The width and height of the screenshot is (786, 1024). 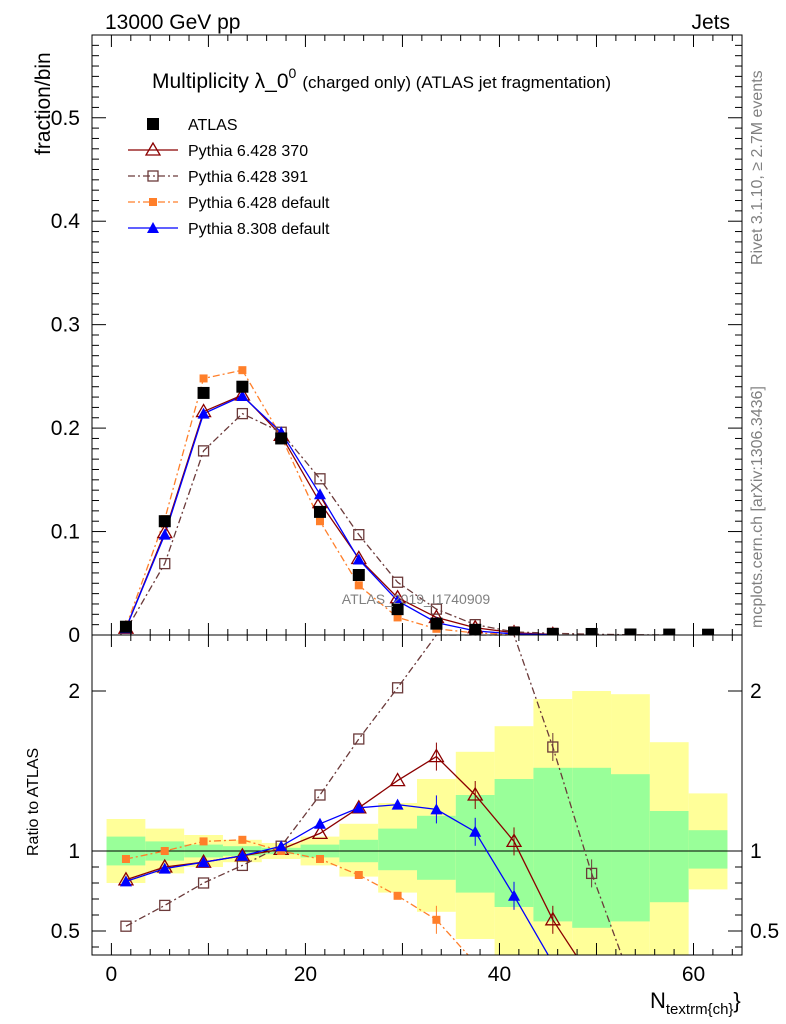 What do you see at coordinates (305, 974) in the screenshot?
I see `x-tick-label: 20` at bounding box center [305, 974].